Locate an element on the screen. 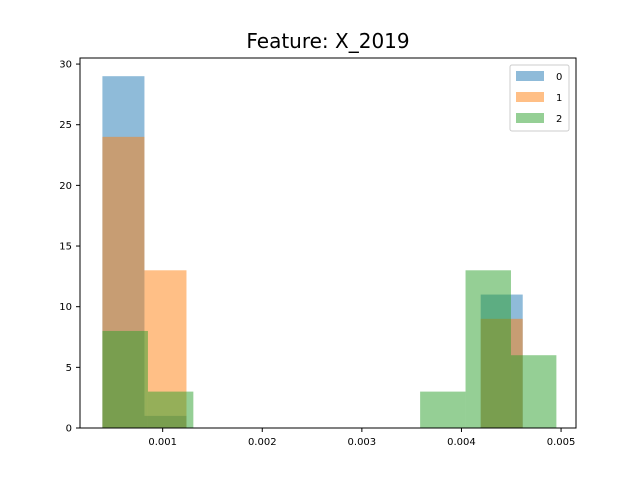 This screenshot has width=640, height=480. x-tick-label: 0.003 is located at coordinates (362, 442).